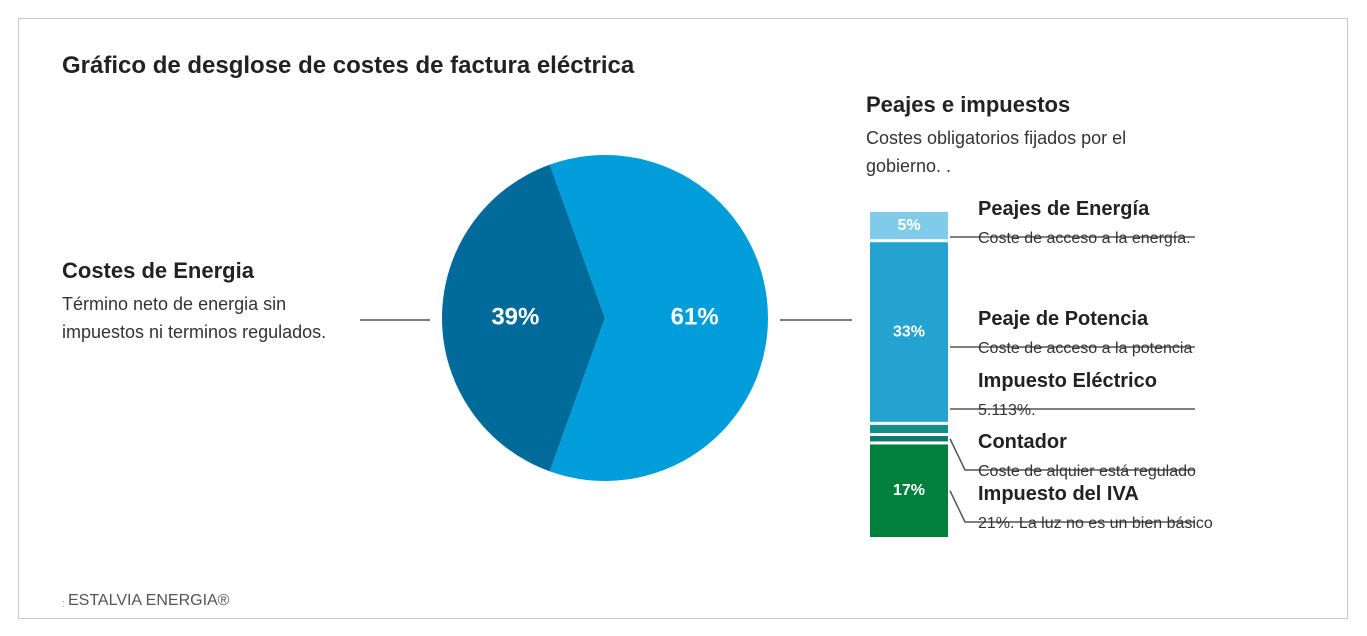  What do you see at coordinates (1022, 442) in the screenshot?
I see `legend-name: Contador` at bounding box center [1022, 442].